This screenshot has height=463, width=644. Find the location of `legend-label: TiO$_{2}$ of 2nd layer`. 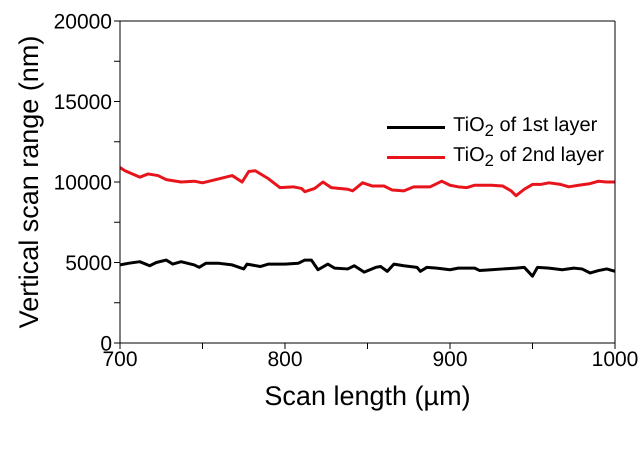

legend-label: TiO$_{2}$ of 2nd layer is located at coordinates (528, 157).